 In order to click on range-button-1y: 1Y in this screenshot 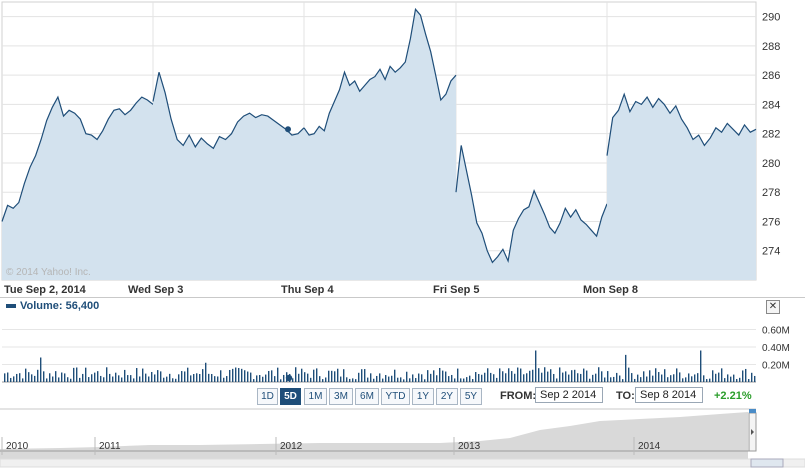, I will do `click(423, 396)`.